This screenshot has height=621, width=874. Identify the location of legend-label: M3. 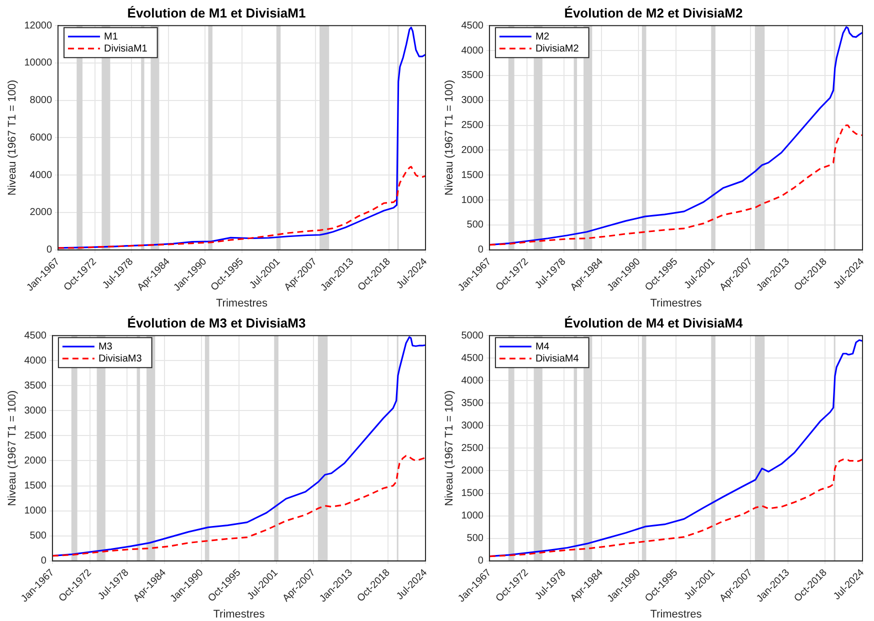
(105, 346).